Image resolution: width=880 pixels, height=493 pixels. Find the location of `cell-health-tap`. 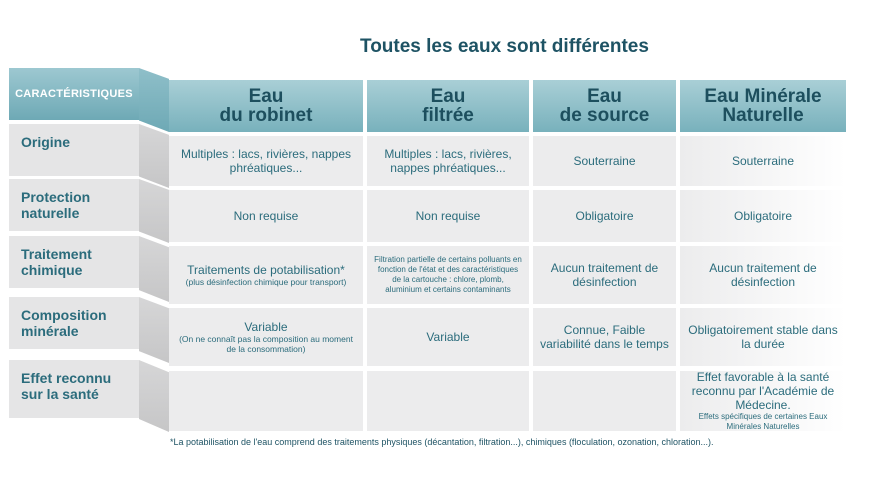

cell-health-tap is located at coordinates (266, 401).